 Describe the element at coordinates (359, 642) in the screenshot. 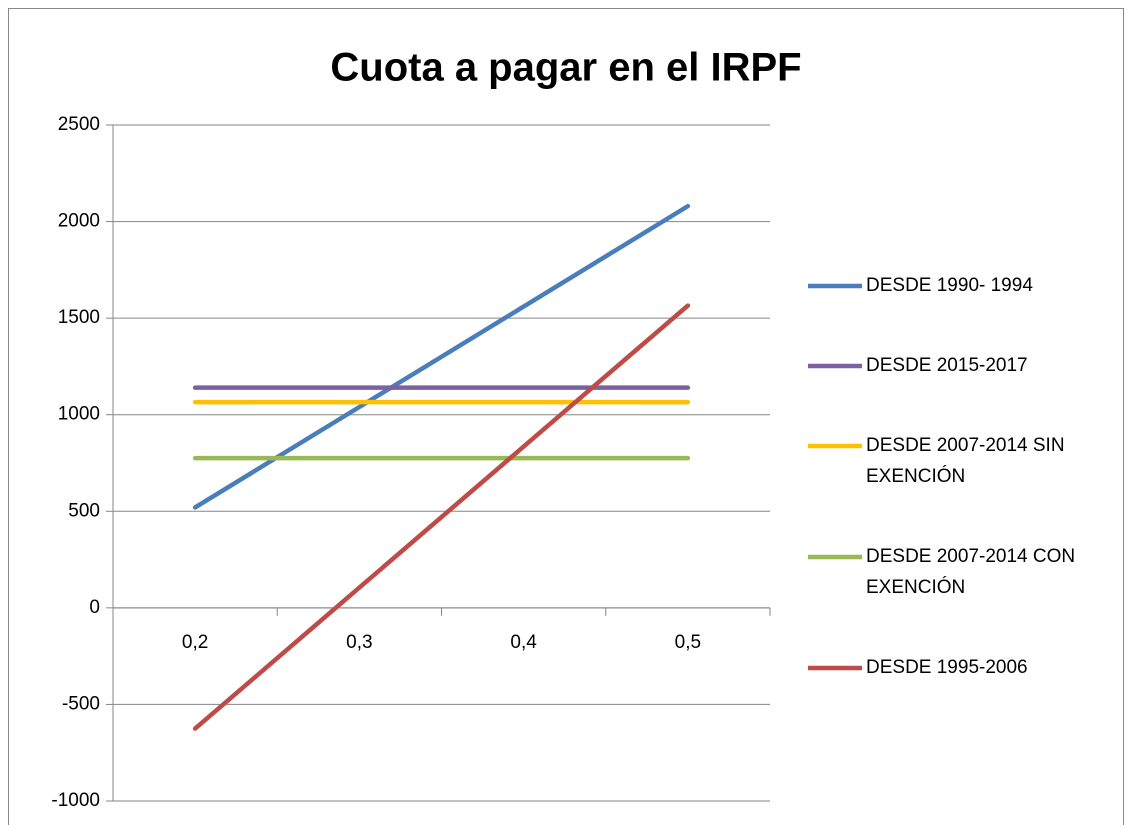

I see `x-tick-label: 0,3` at that location.